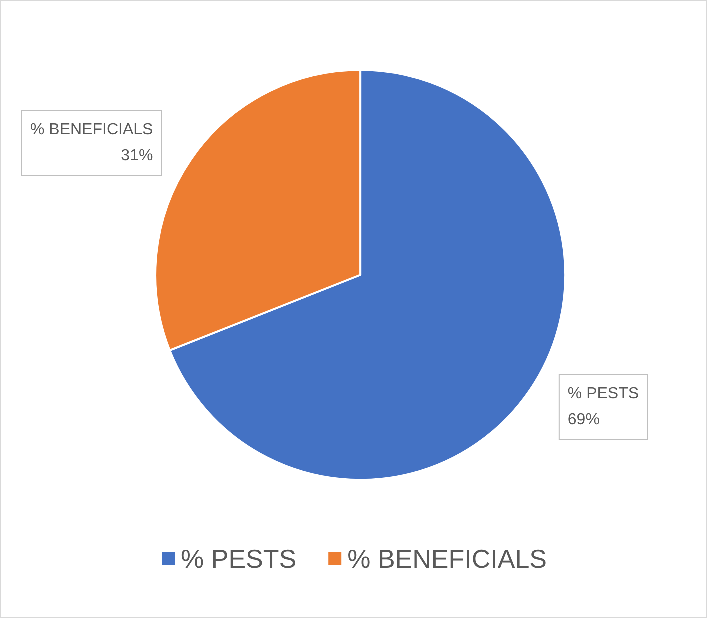  I want to click on slice-label: % PESTS, so click(604, 394).